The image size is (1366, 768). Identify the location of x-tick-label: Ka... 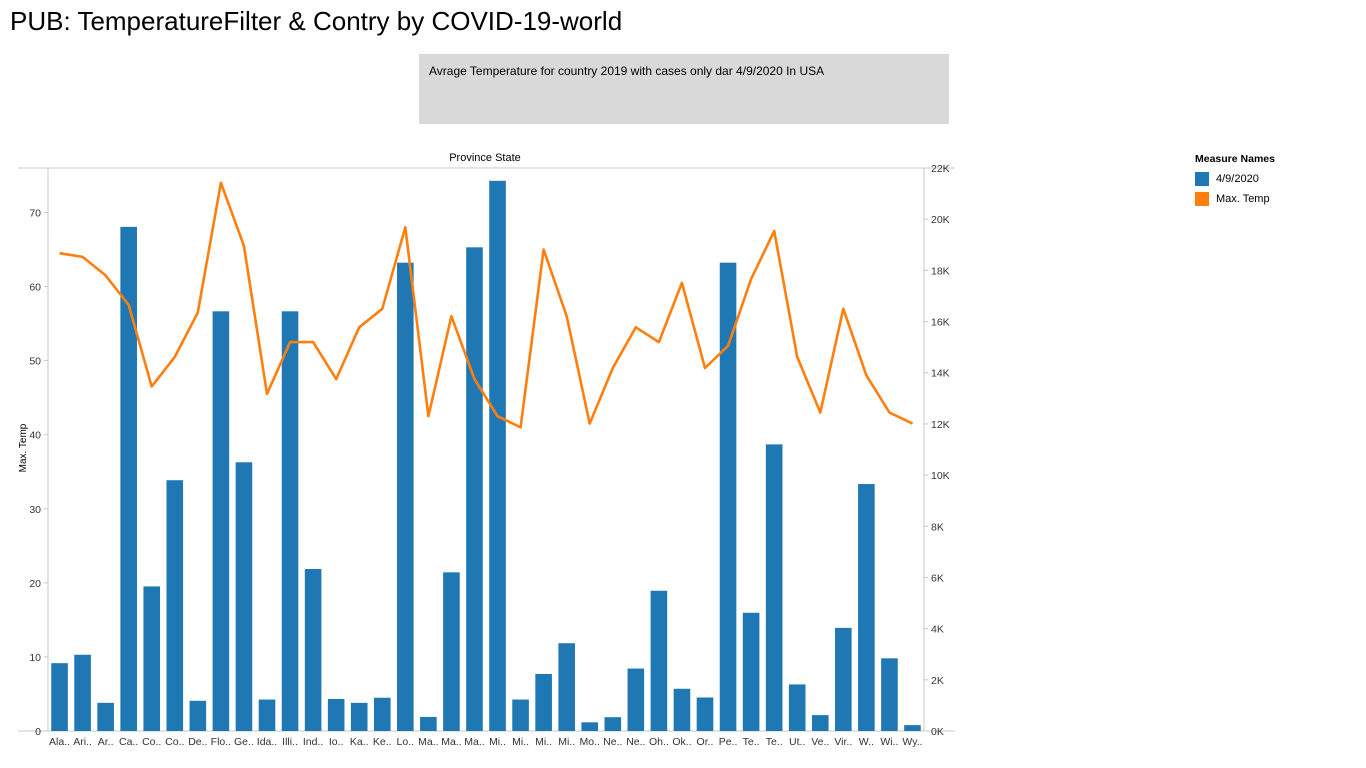
(359, 742).